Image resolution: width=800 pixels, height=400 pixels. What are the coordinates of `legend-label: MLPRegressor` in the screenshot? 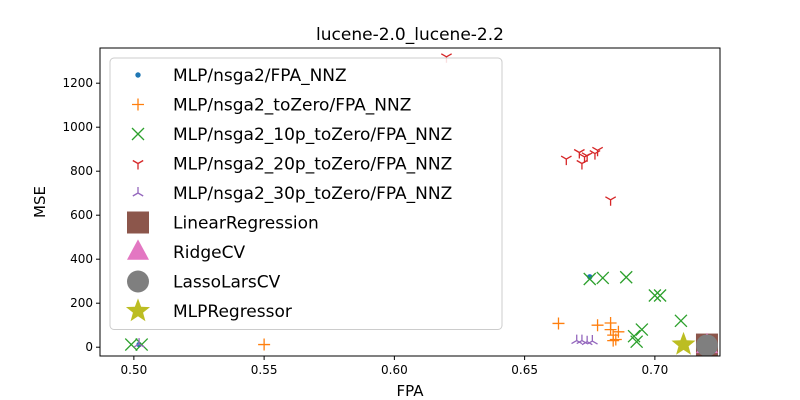 It's located at (232, 312).